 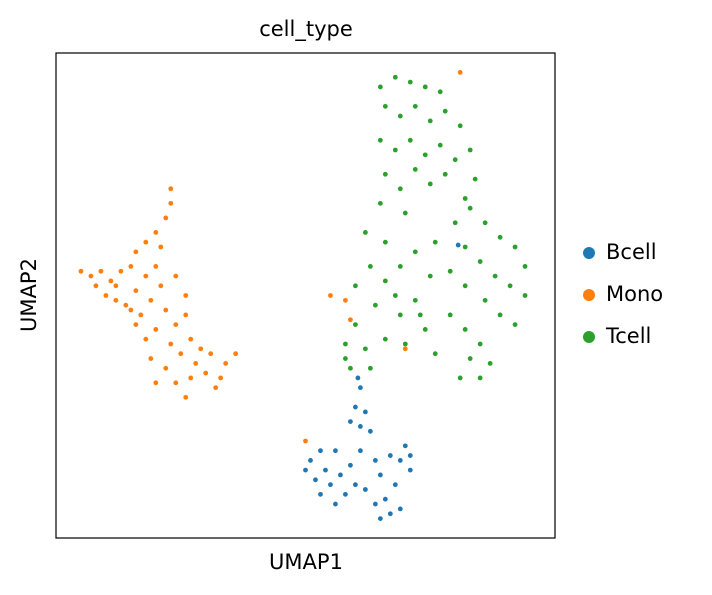 I want to click on legend-label: Bcell, so click(x=631, y=252).